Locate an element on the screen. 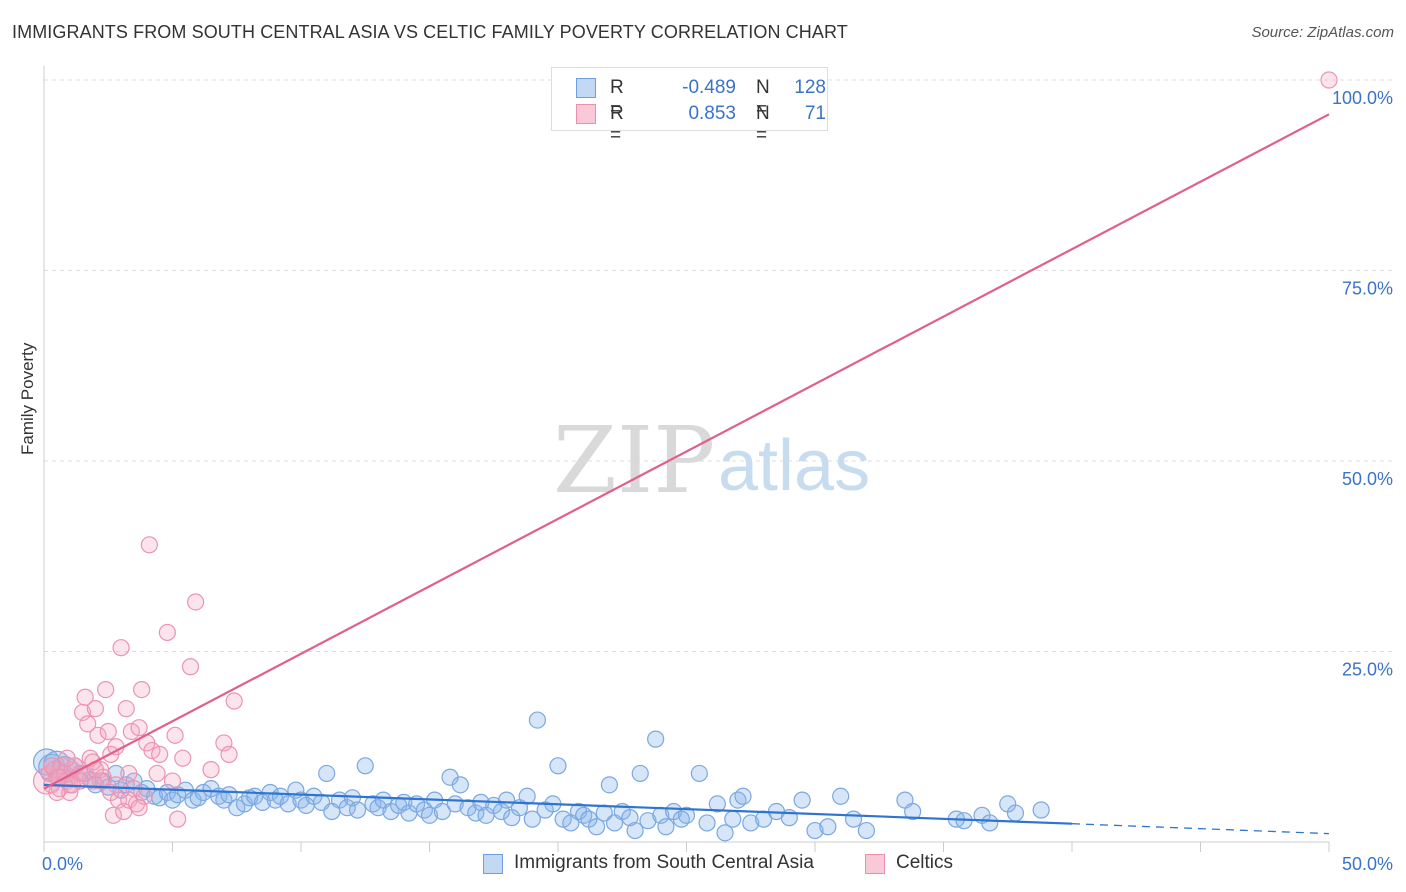  y-tick-label: 100.0% is located at coordinates (1362, 98).